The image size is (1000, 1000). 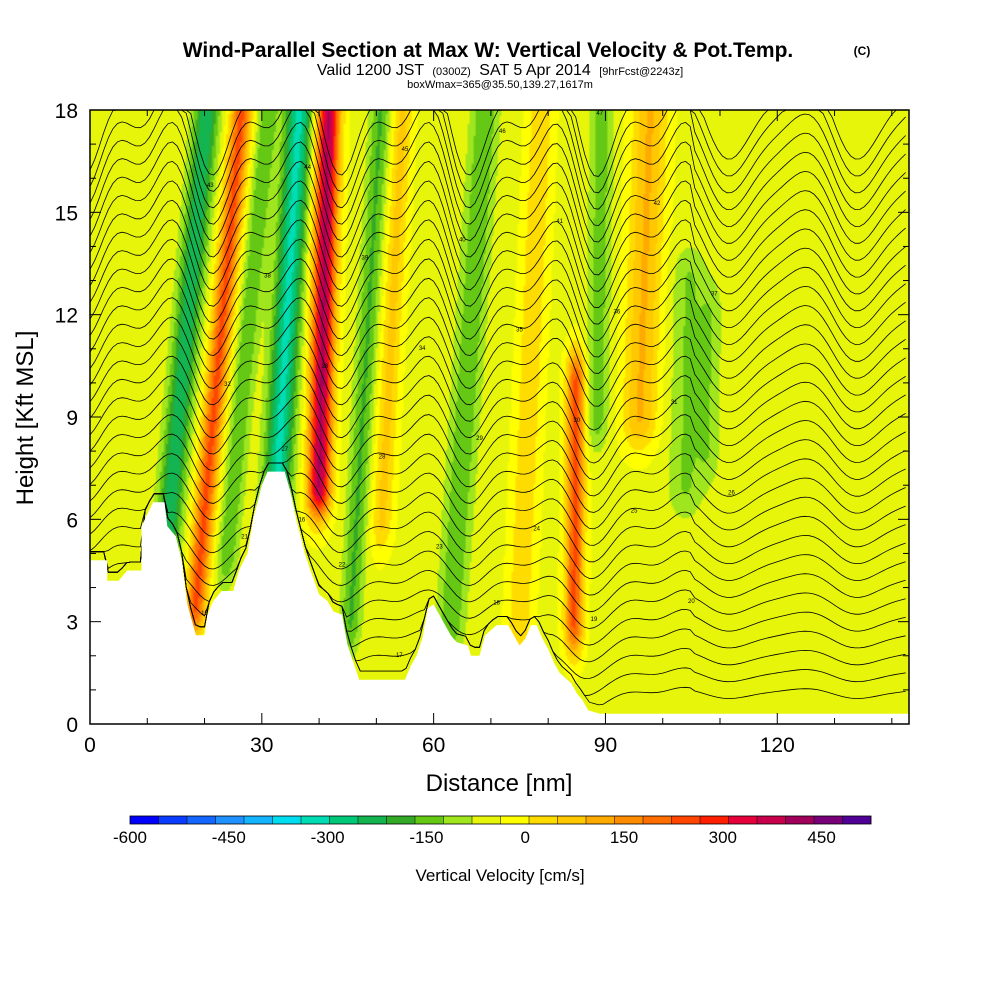 I want to click on x-tick-label: 120, so click(x=777, y=745).